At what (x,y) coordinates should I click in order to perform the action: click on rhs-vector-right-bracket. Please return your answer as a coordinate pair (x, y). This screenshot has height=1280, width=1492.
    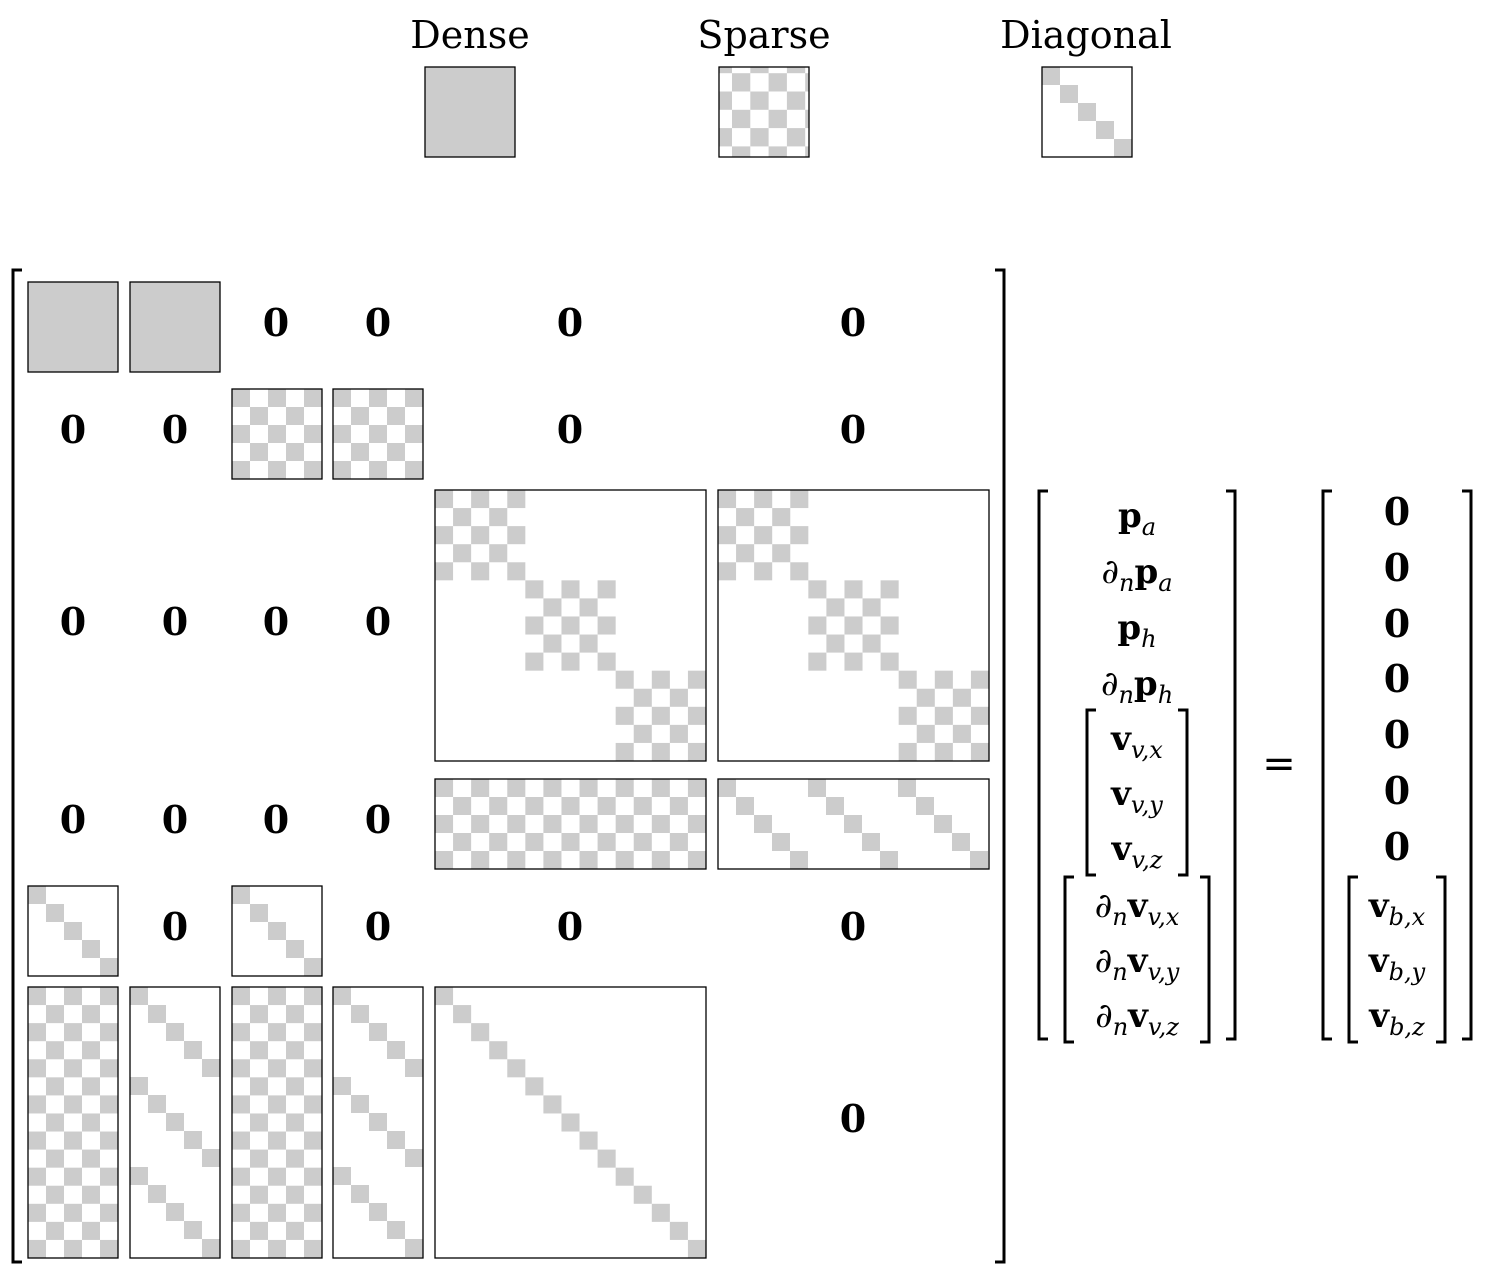
    Looking at the image, I should click on (1467, 765).